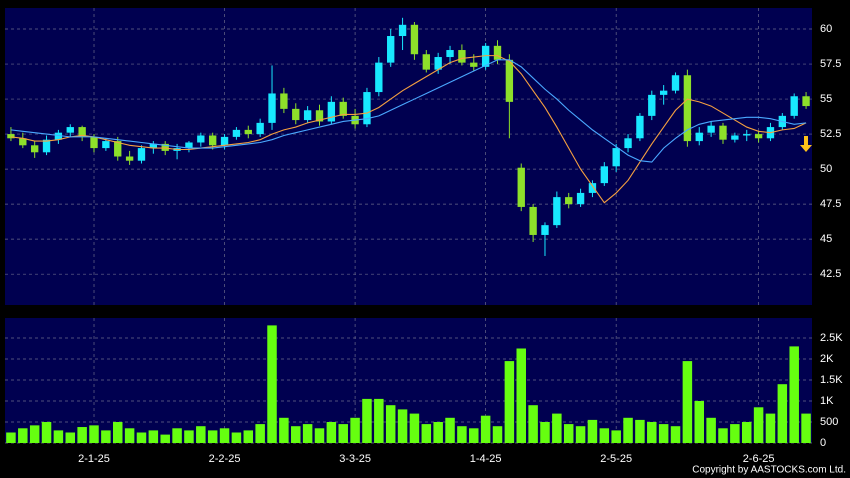 The height and width of the screenshot is (478, 850). I want to click on x-tick-label: 3-3-25, so click(355, 459).